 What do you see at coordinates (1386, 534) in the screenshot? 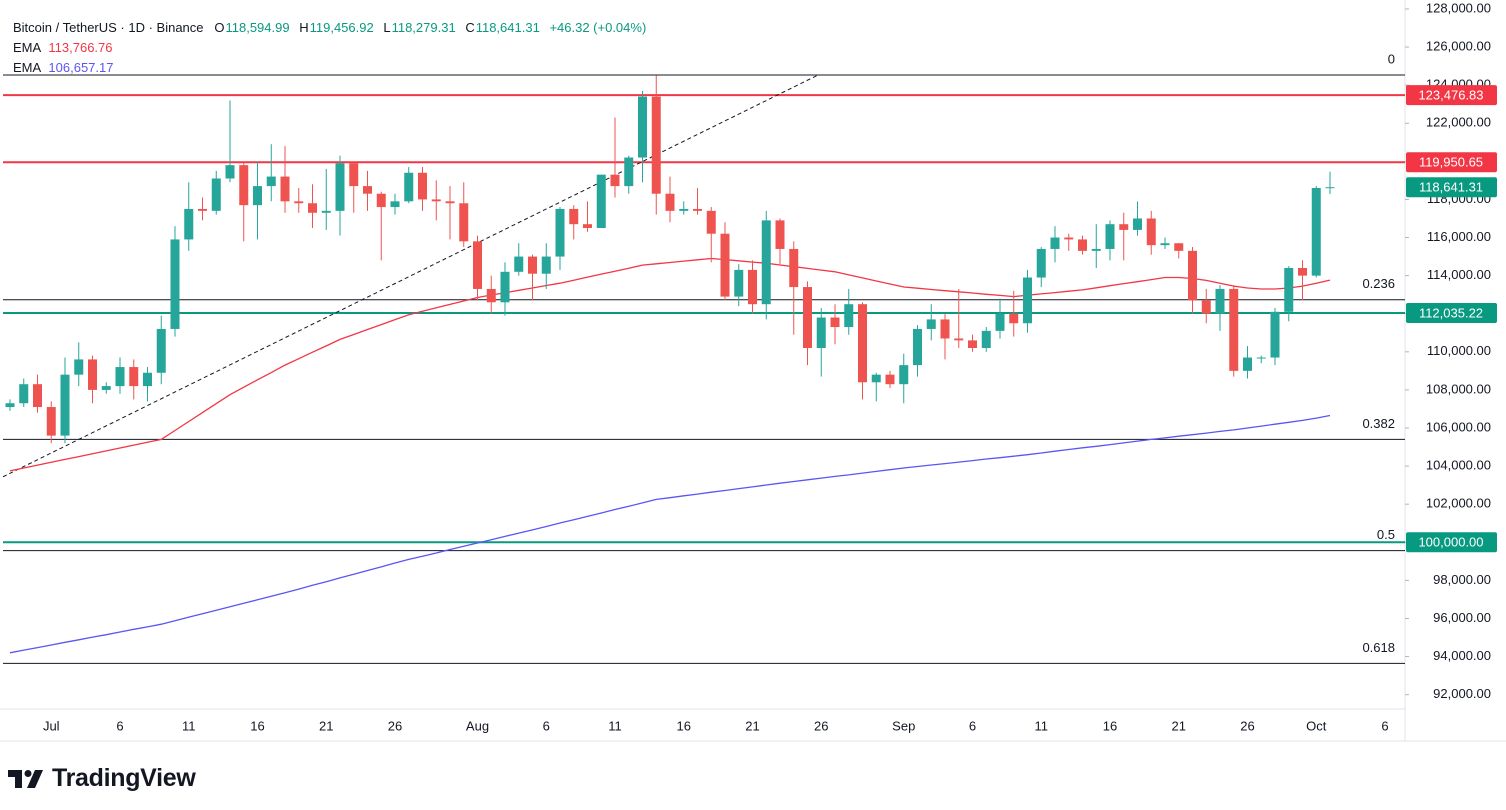
I see `fib-label: 0.5` at bounding box center [1386, 534].